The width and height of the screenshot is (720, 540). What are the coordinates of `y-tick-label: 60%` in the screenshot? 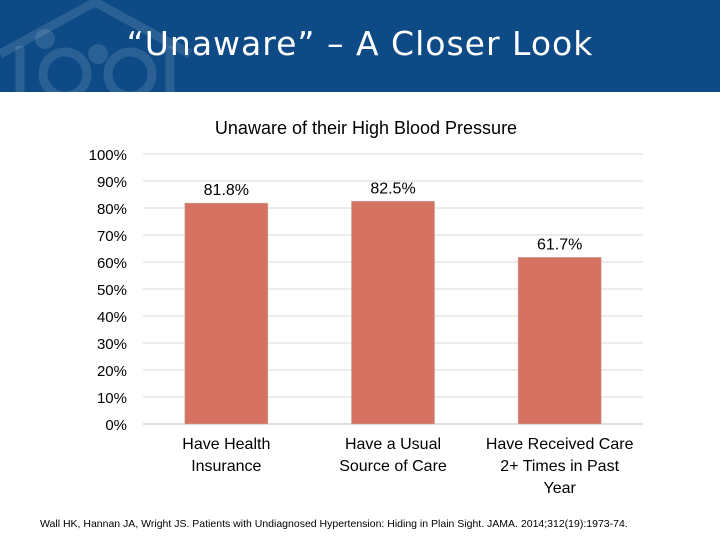 It's located at (112, 263).